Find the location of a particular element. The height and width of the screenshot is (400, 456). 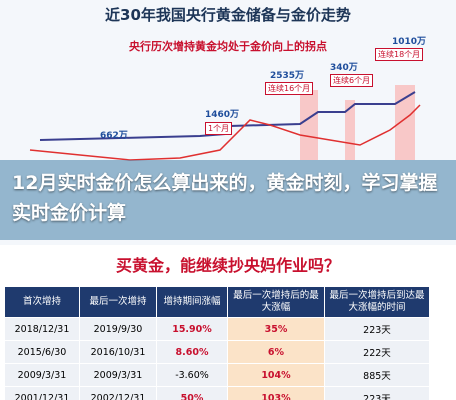

annotation: 340万 is located at coordinates (344, 68).